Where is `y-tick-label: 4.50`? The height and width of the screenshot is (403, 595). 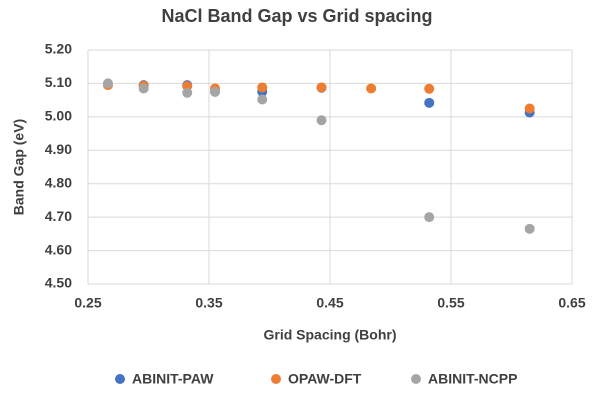
y-tick-label: 4.50 is located at coordinates (58, 283).